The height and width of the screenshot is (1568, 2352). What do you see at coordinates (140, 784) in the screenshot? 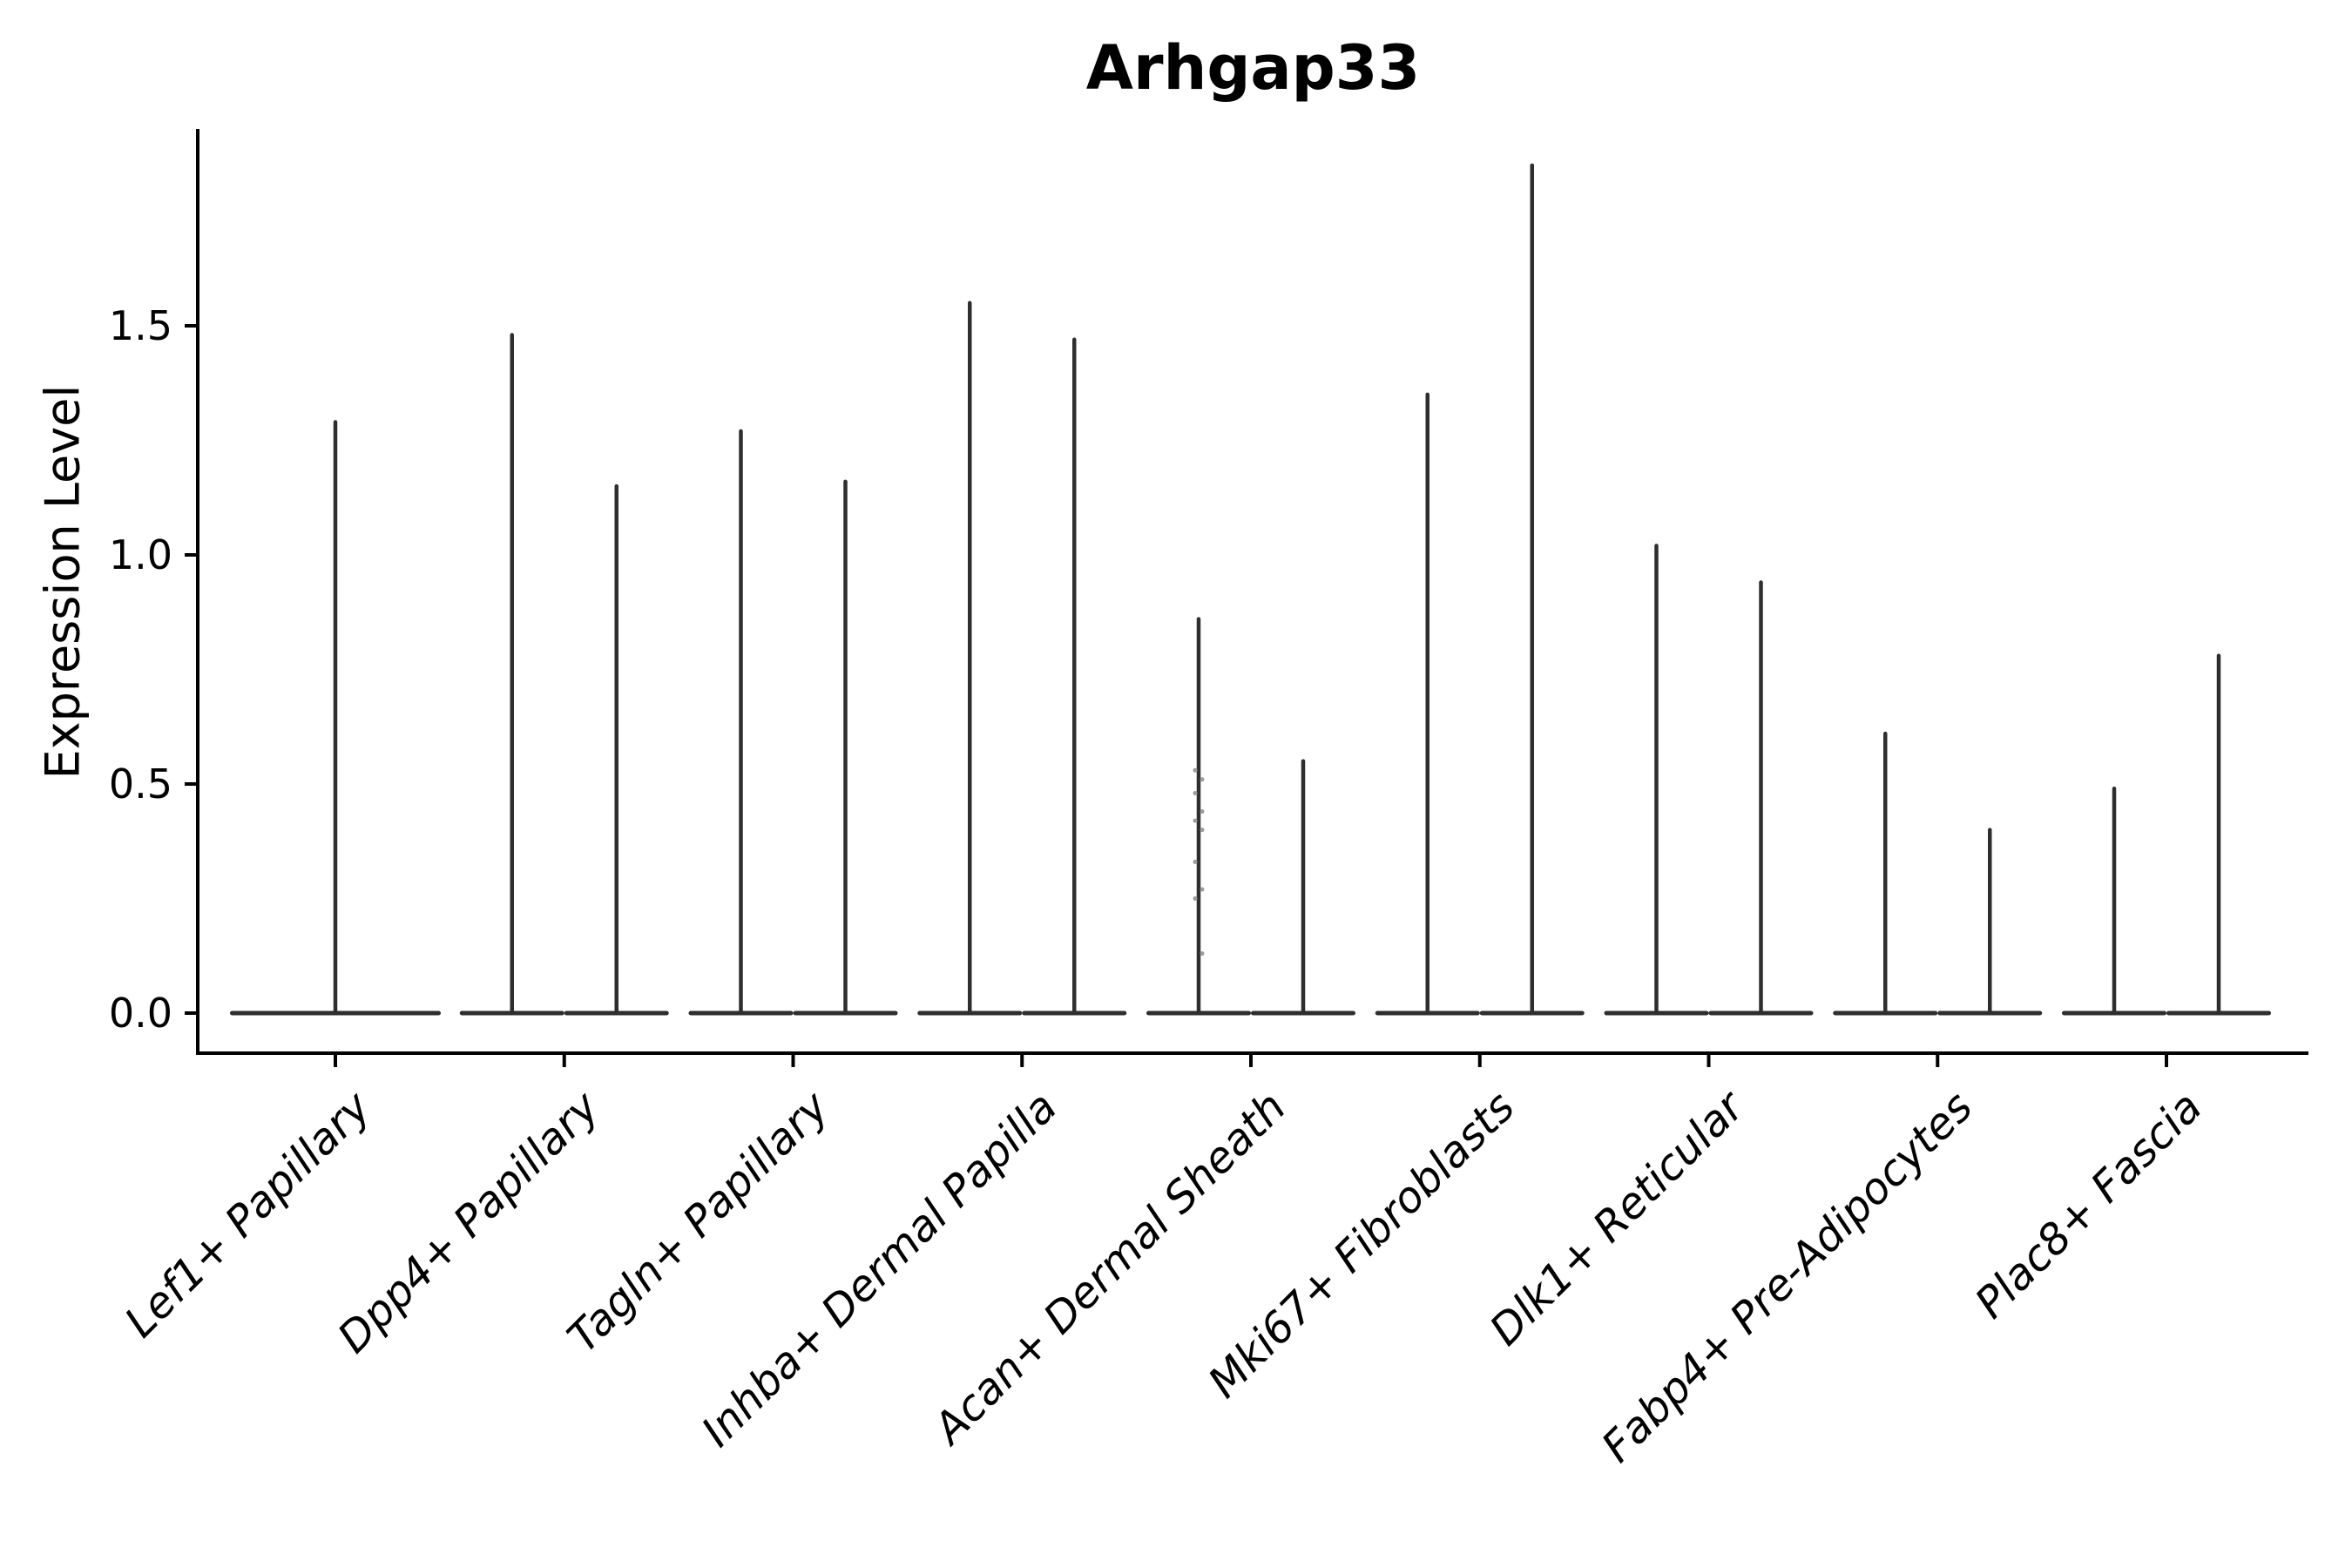
I see `y-tick-label: 0.5` at bounding box center [140, 784].